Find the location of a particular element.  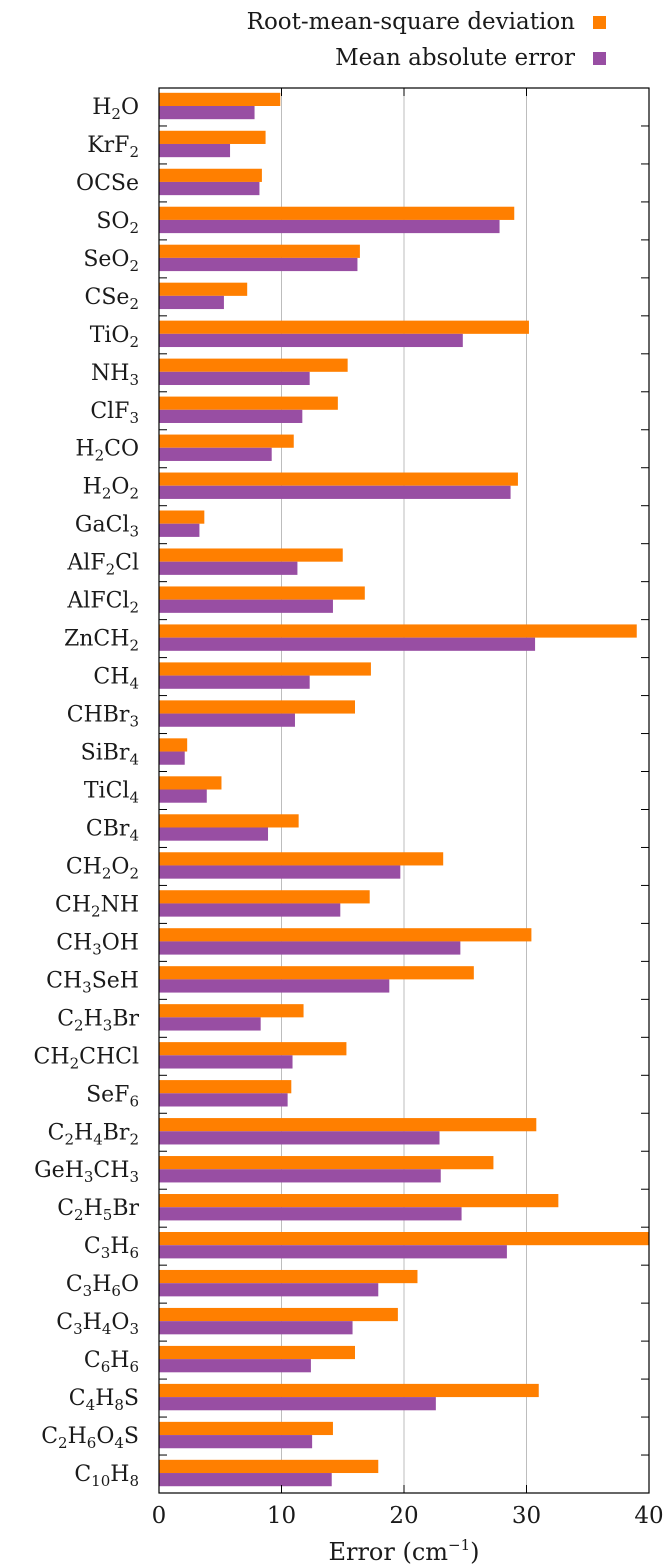

category-label: GaCl3 is located at coordinates (107, 527).